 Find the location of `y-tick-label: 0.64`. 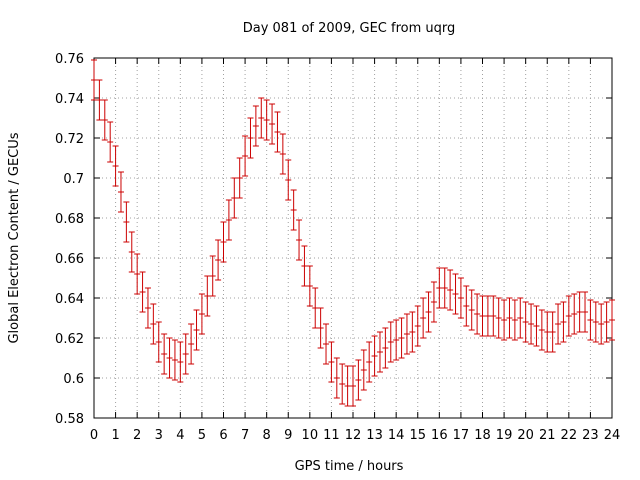

y-tick-label: 0.64 is located at coordinates (69, 299).